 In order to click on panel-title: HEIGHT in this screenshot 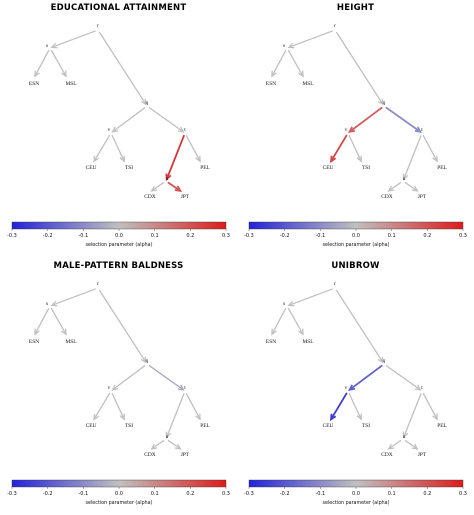, I will do `click(355, 8)`.